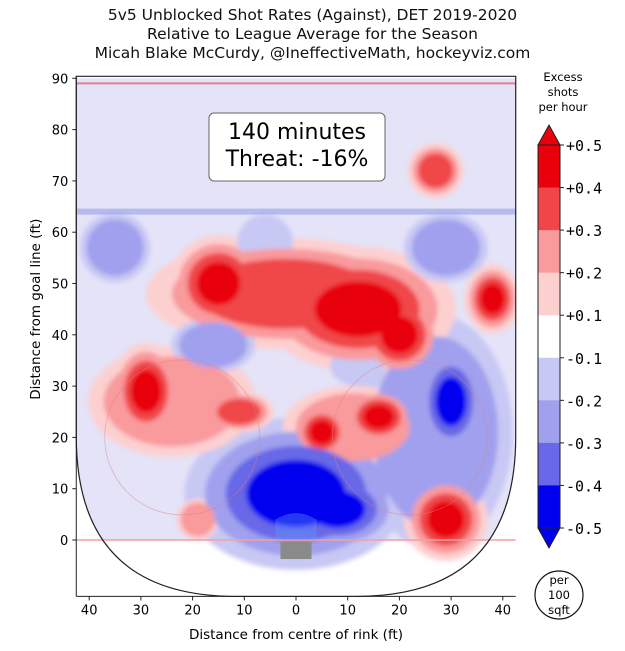  I want to click on unit-line-2: 100, so click(559, 595).